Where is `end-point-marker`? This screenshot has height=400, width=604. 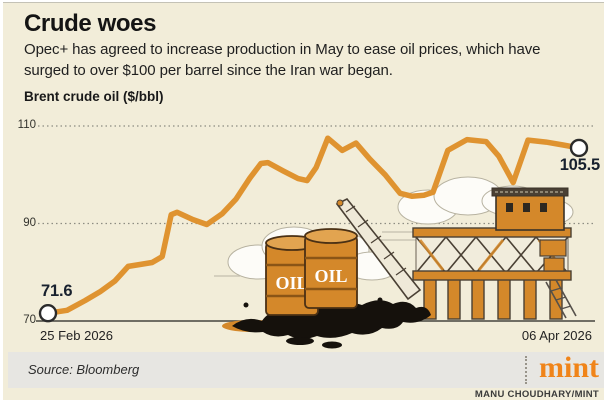
end-point-marker is located at coordinates (579, 148).